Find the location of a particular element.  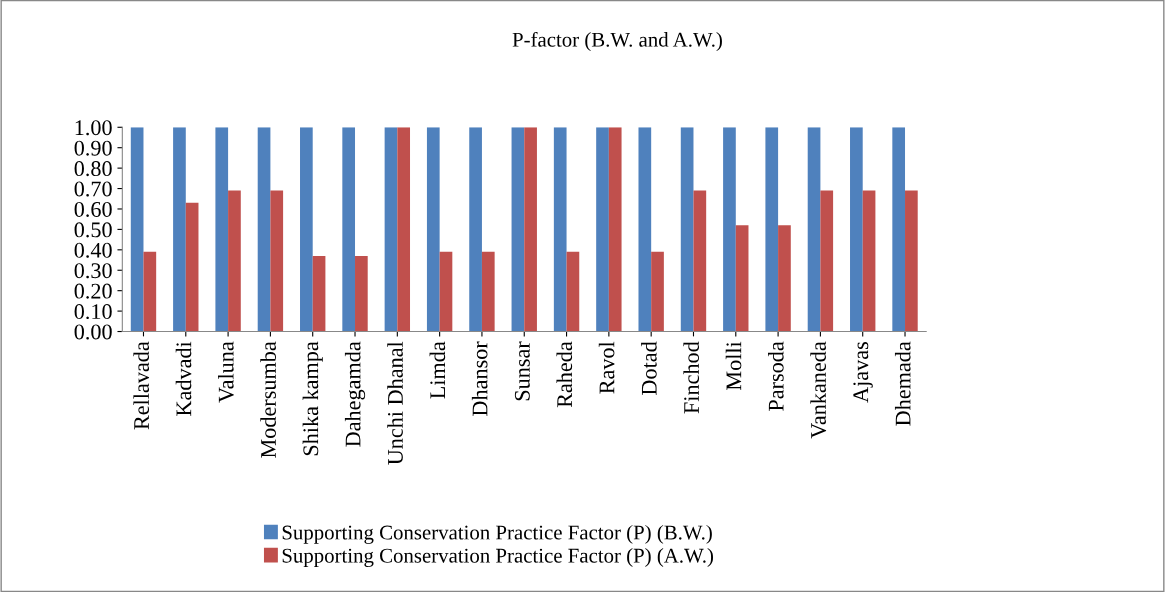

x-tick-label: Vankaneda is located at coordinates (818, 390).